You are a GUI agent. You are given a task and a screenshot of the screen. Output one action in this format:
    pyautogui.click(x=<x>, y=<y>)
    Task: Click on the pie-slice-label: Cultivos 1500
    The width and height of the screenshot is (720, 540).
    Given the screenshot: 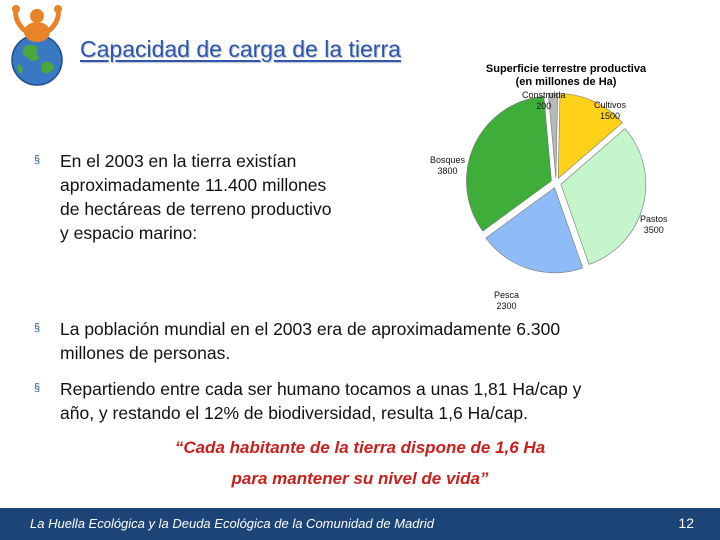 What is the action you would take?
    pyautogui.click(x=610, y=111)
    